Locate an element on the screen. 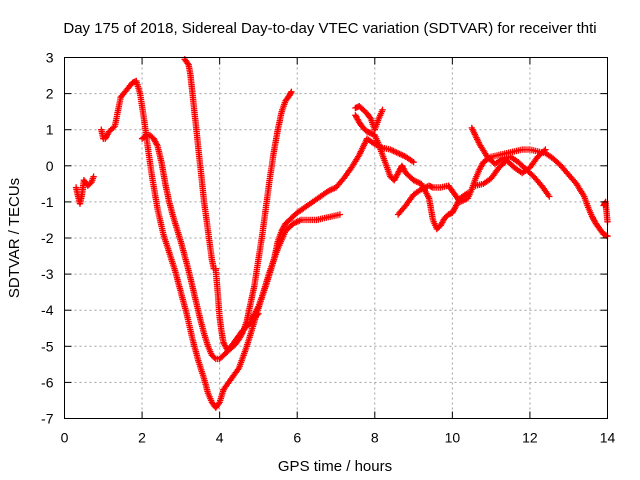 The height and width of the screenshot is (480, 640). y-tick-label: 1 is located at coordinates (50, 130).